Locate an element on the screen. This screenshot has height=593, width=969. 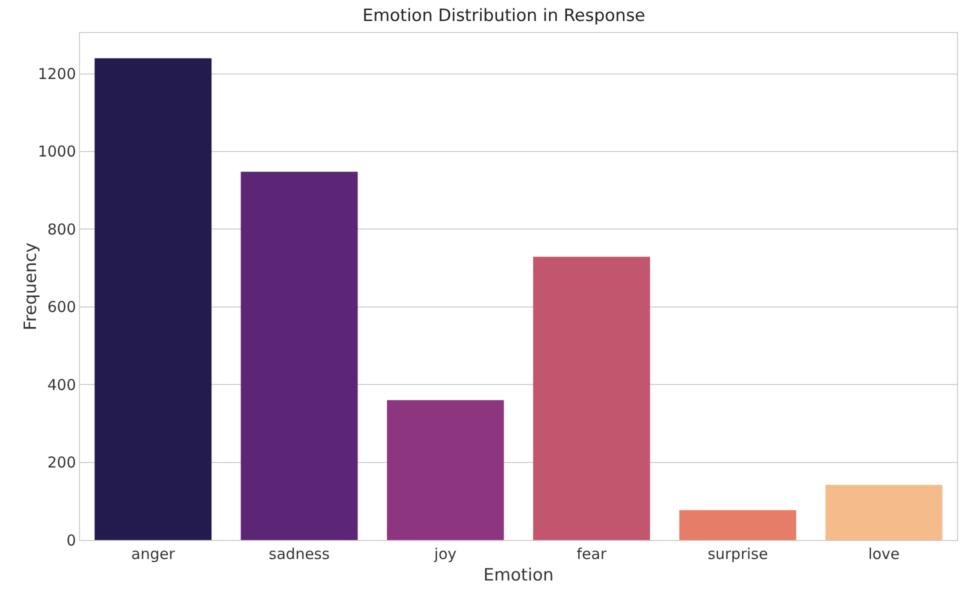
y-tick-label: 600 is located at coordinates (61, 307).